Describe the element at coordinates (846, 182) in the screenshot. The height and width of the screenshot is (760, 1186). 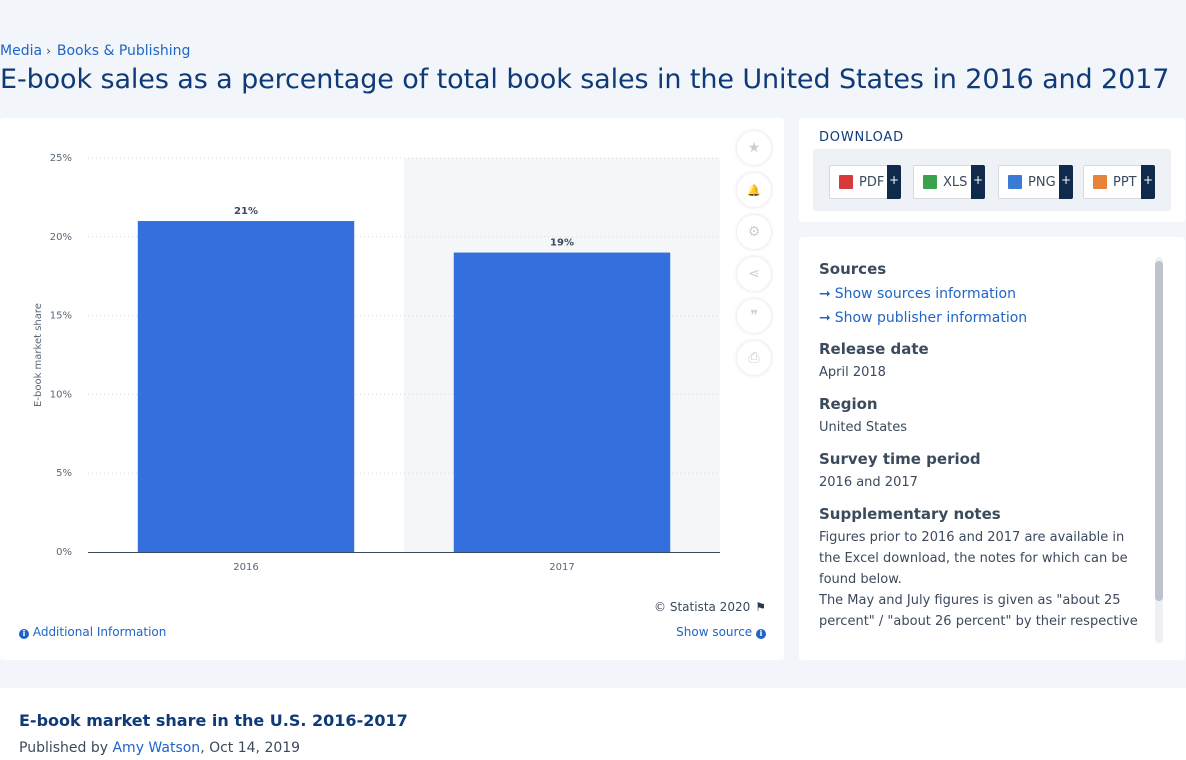
I see `pdf-file-icon` at that location.